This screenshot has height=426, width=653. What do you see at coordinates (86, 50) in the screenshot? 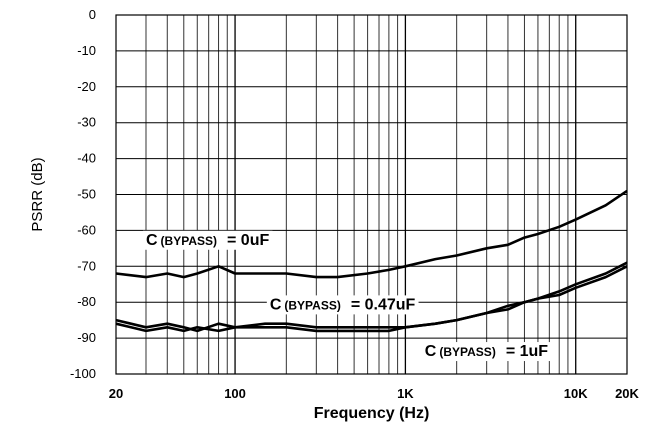
I see `y-tick-label: -10` at bounding box center [86, 50].